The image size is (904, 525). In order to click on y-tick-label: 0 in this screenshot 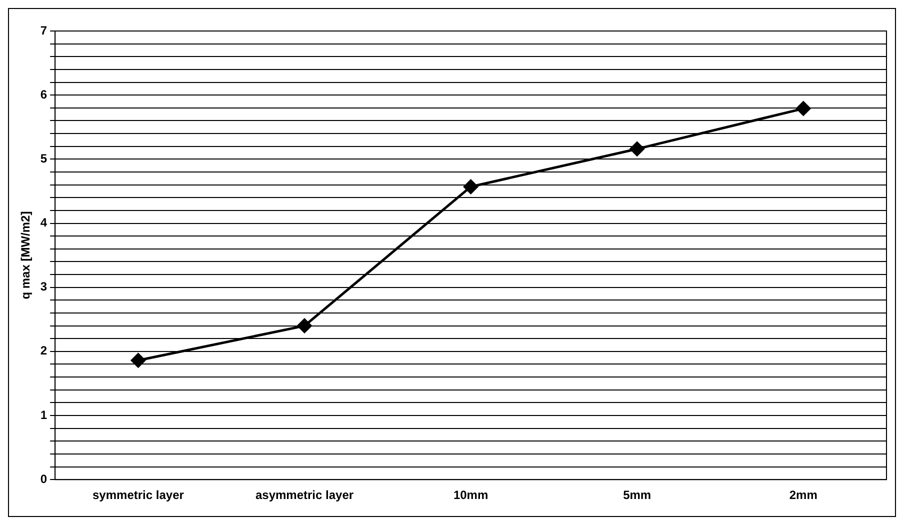, I will do `click(44, 479)`.